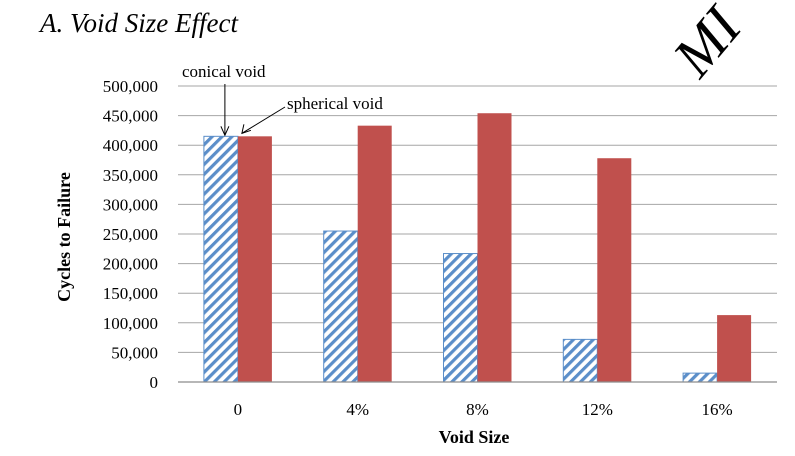  Describe the element at coordinates (64, 237) in the screenshot. I see `y-axis-title: Cycles to Failure` at that location.